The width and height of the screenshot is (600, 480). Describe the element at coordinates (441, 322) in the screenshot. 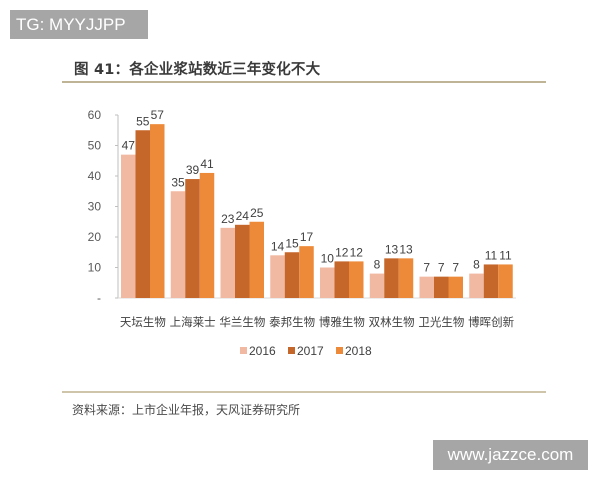

I see `category-label: 卫光生物` at that location.